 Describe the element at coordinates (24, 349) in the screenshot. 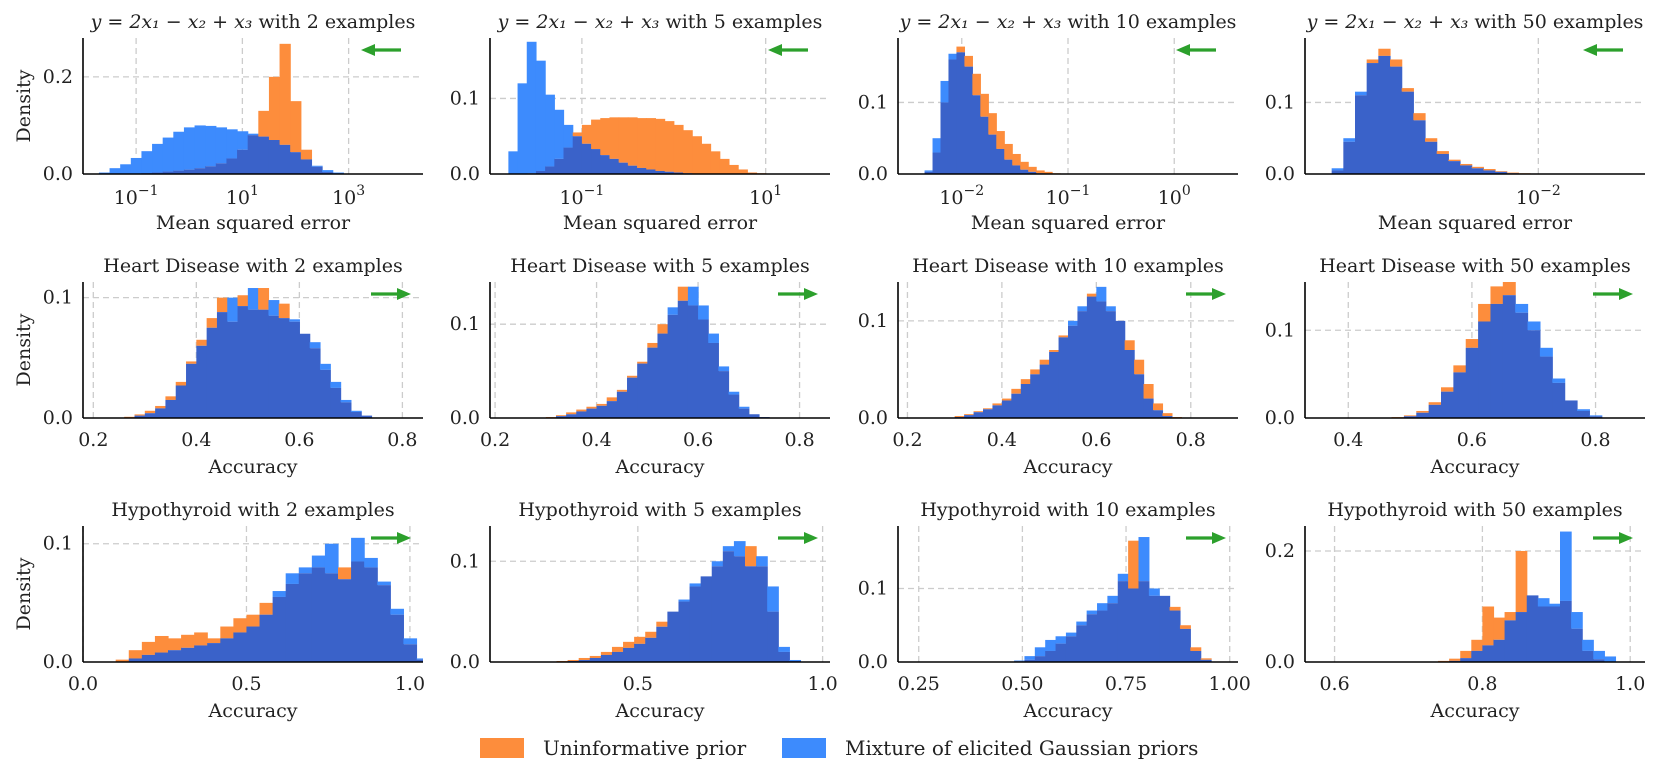

I see `y-axis-label: Density` at that location.